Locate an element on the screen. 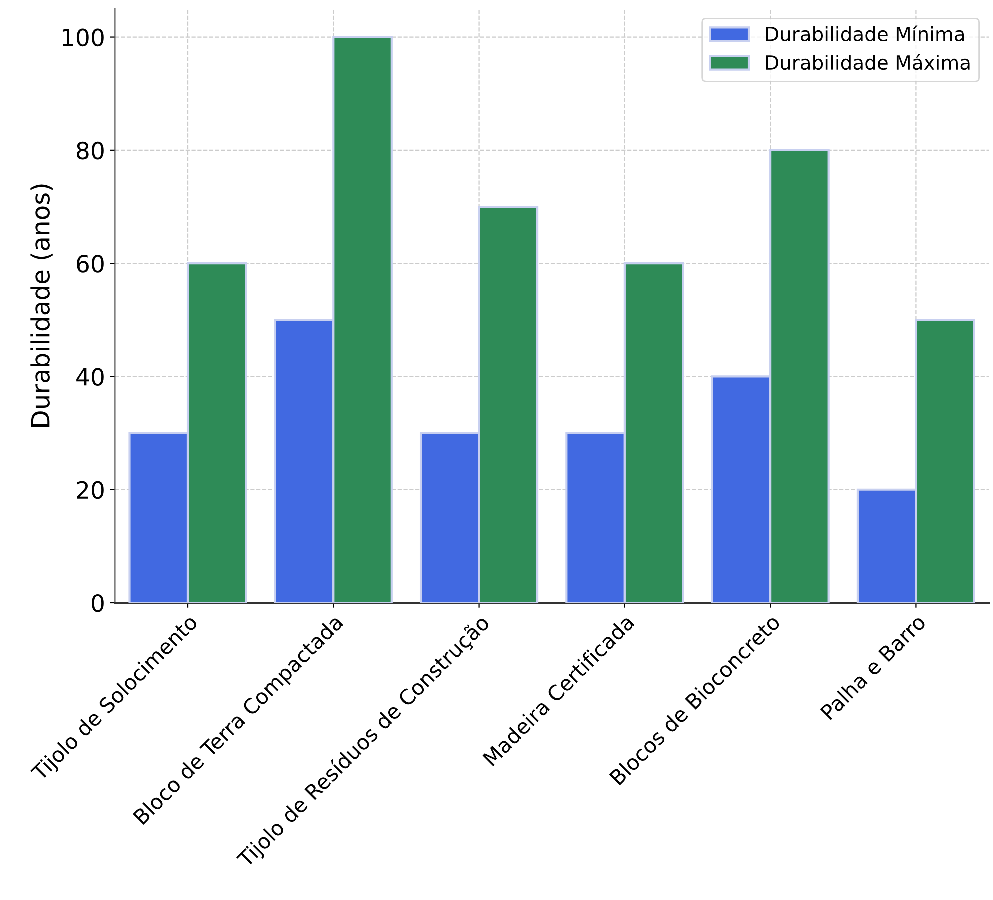  y-tick-label: 60 is located at coordinates (90, 264).